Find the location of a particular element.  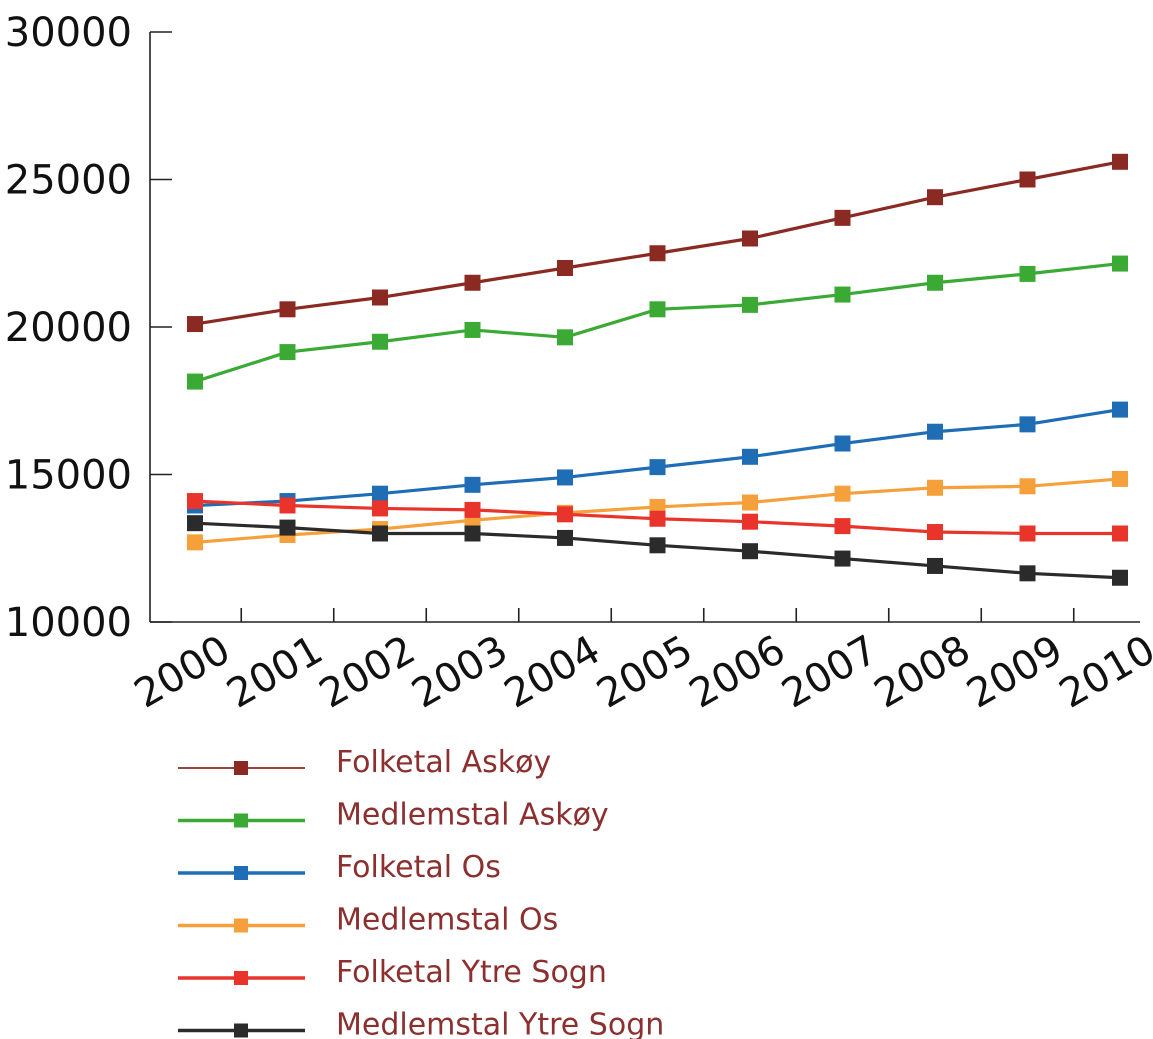

y-tick-label: 10000 is located at coordinates (68, 623).